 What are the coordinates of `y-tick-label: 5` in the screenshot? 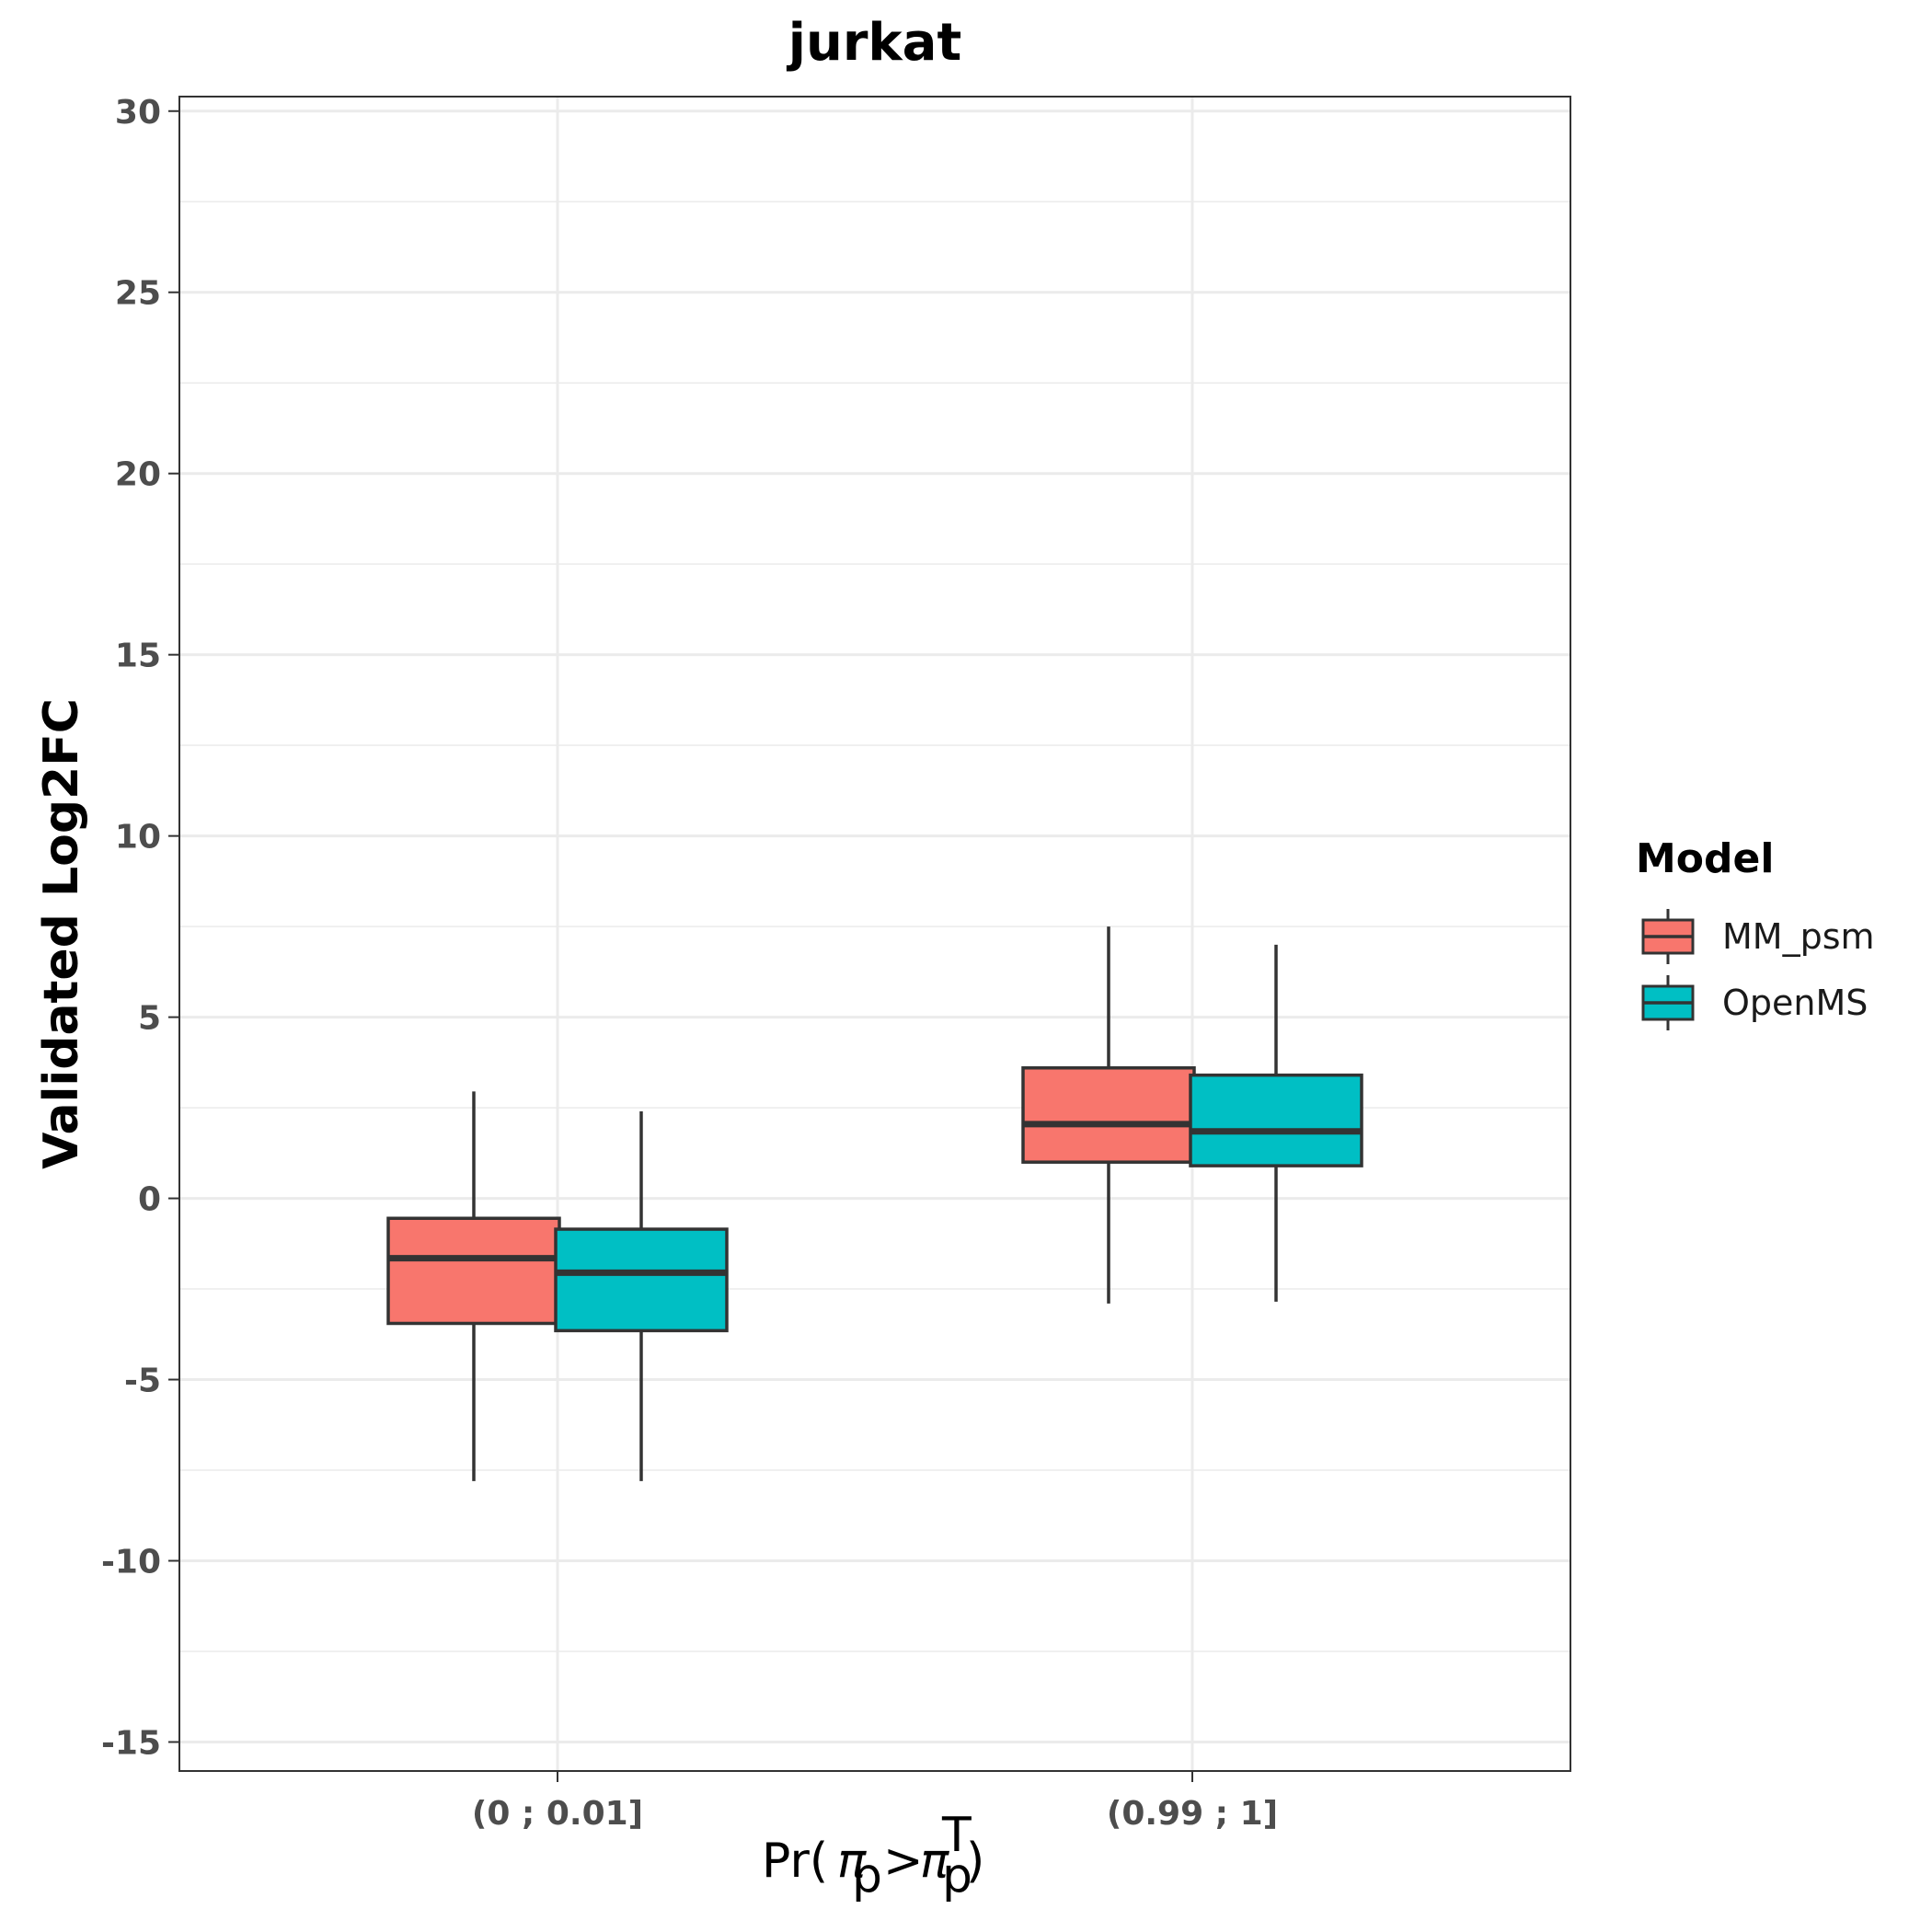 It's located at (149, 1019).